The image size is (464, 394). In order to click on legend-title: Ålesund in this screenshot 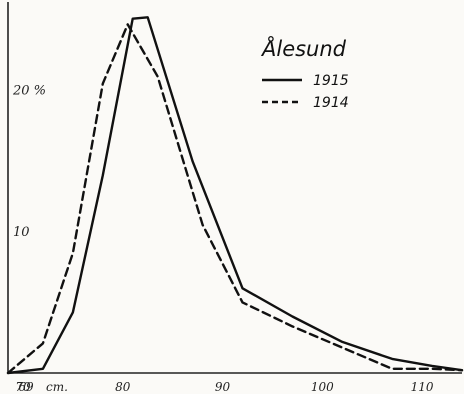, I will do `click(303, 48)`.